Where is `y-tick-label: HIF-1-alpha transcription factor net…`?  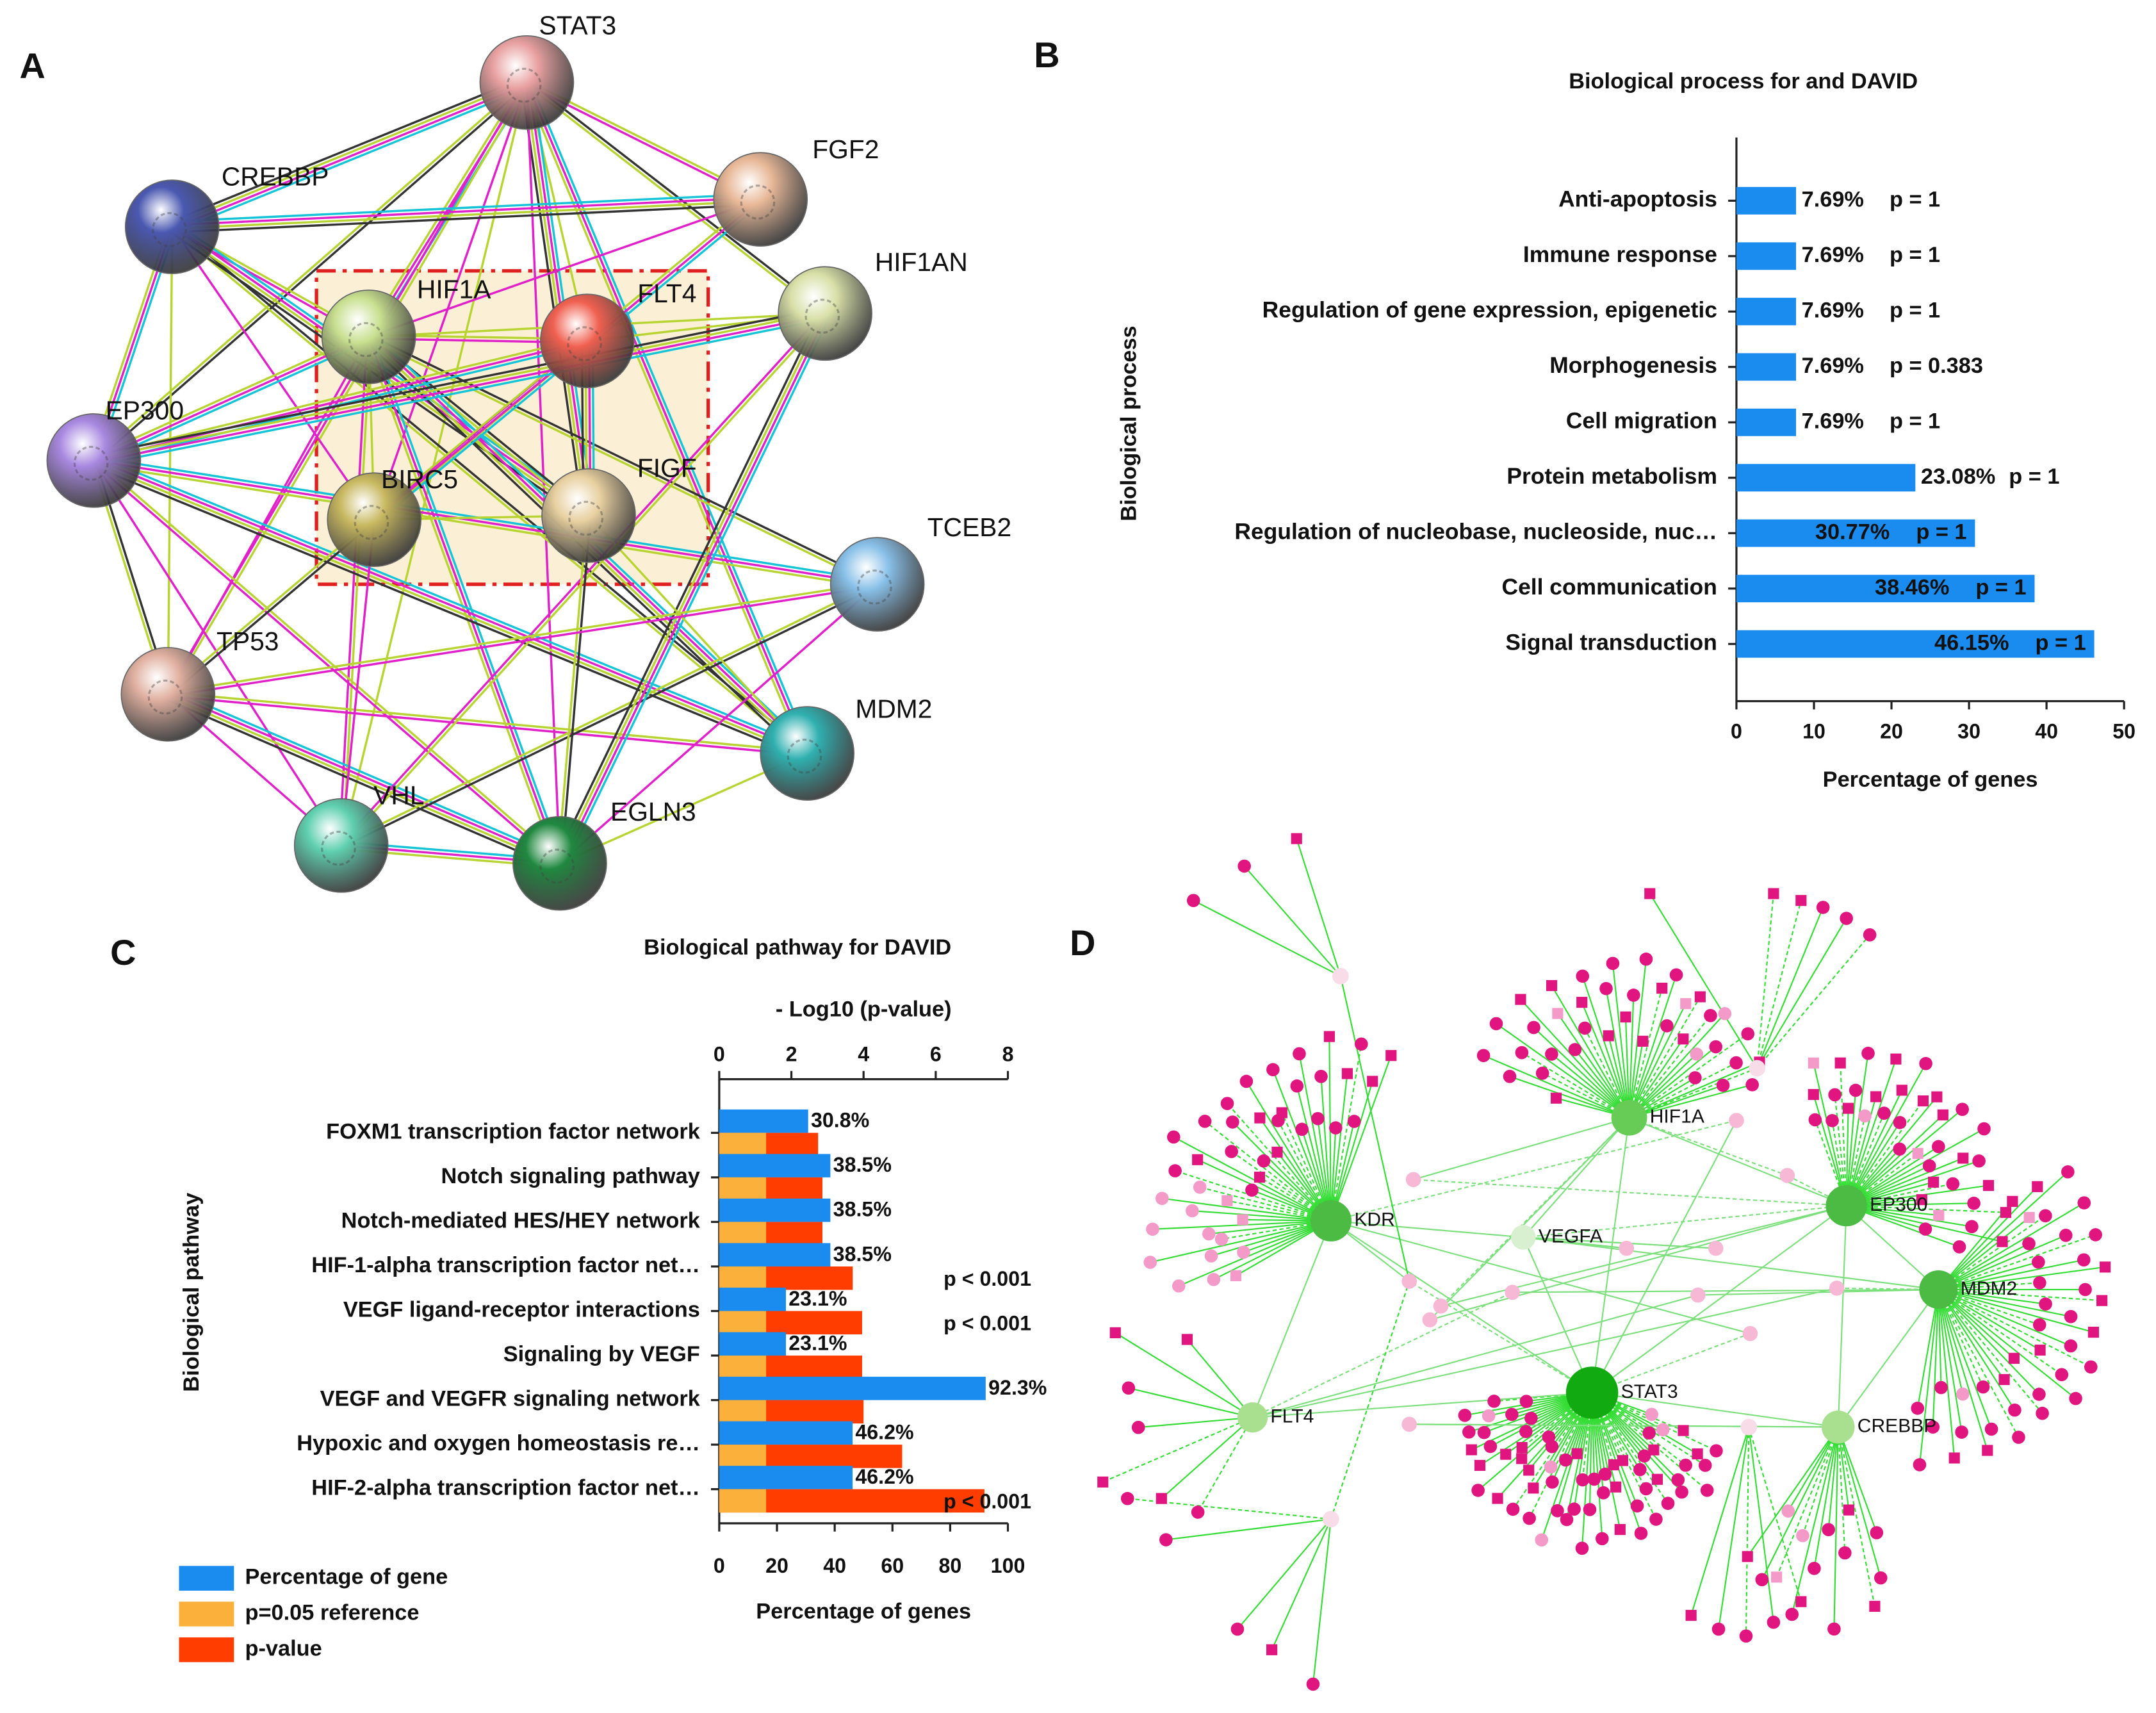
y-tick-label: HIF-1-alpha transcription factor net… is located at coordinates (505, 1265).